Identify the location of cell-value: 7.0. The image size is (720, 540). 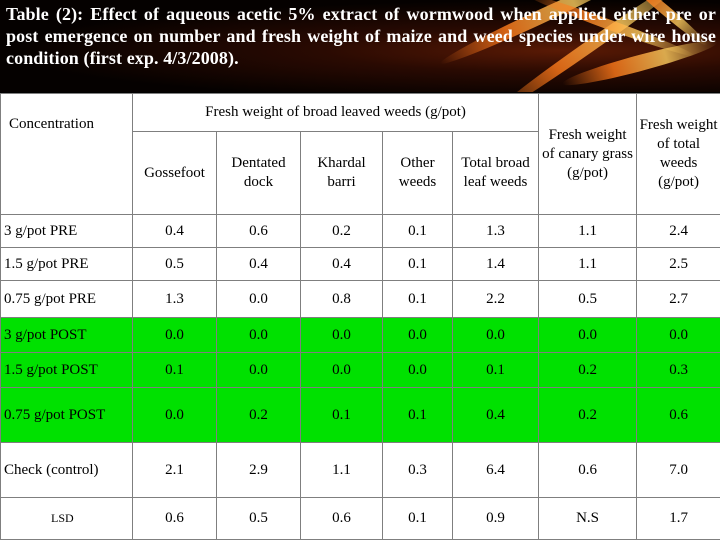
(678, 470).